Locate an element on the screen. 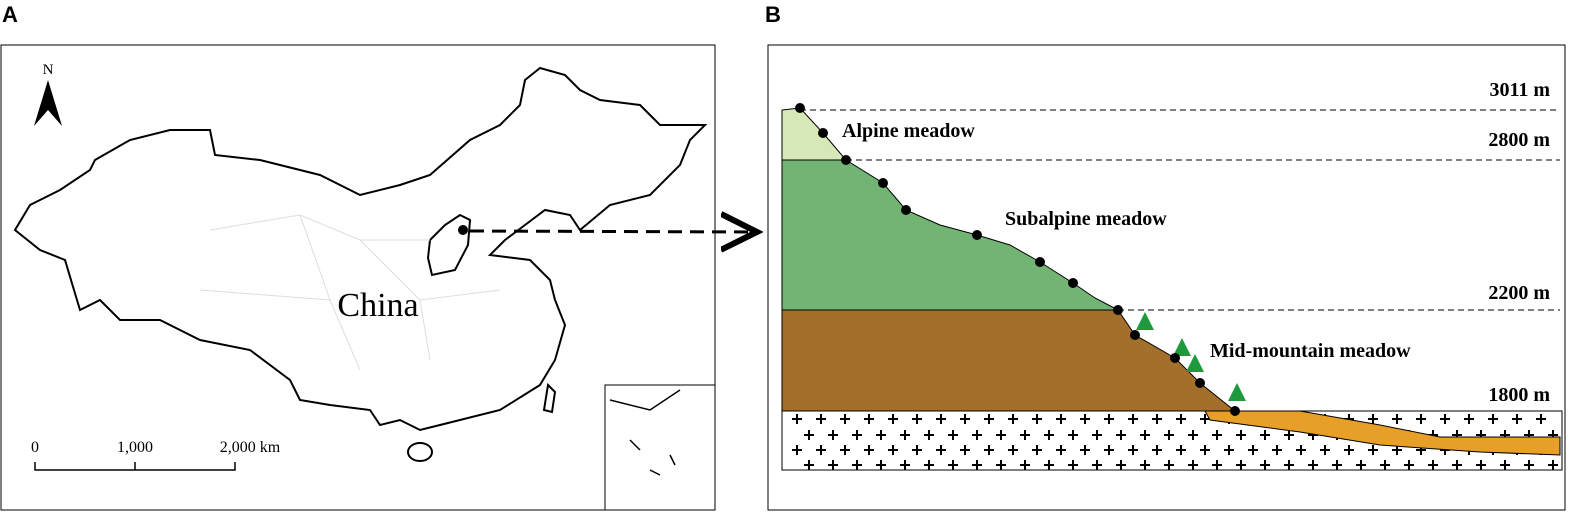 Image resolution: width=1572 pixels, height=514 pixels. arrow is located at coordinates (613, 231).